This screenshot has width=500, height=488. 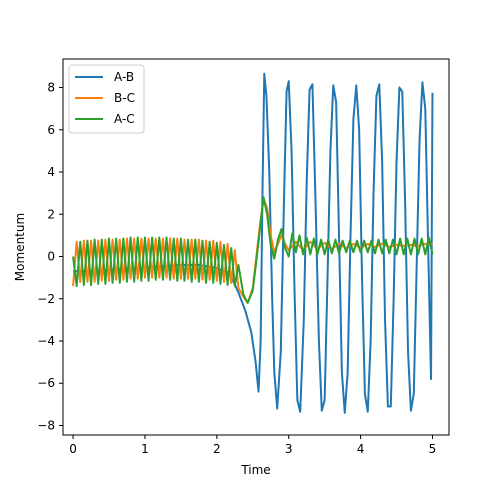 What do you see at coordinates (217, 449) in the screenshot?
I see `x-tick-label: 2` at bounding box center [217, 449].